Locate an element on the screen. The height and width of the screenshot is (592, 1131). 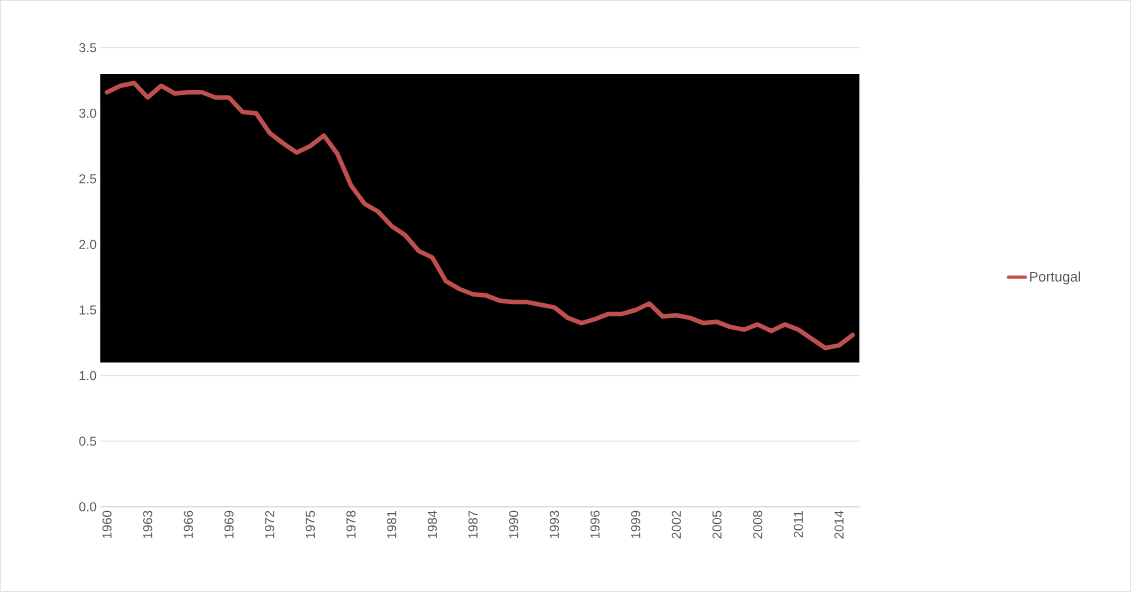
y-tick-label: 0.0 is located at coordinates (88, 507).